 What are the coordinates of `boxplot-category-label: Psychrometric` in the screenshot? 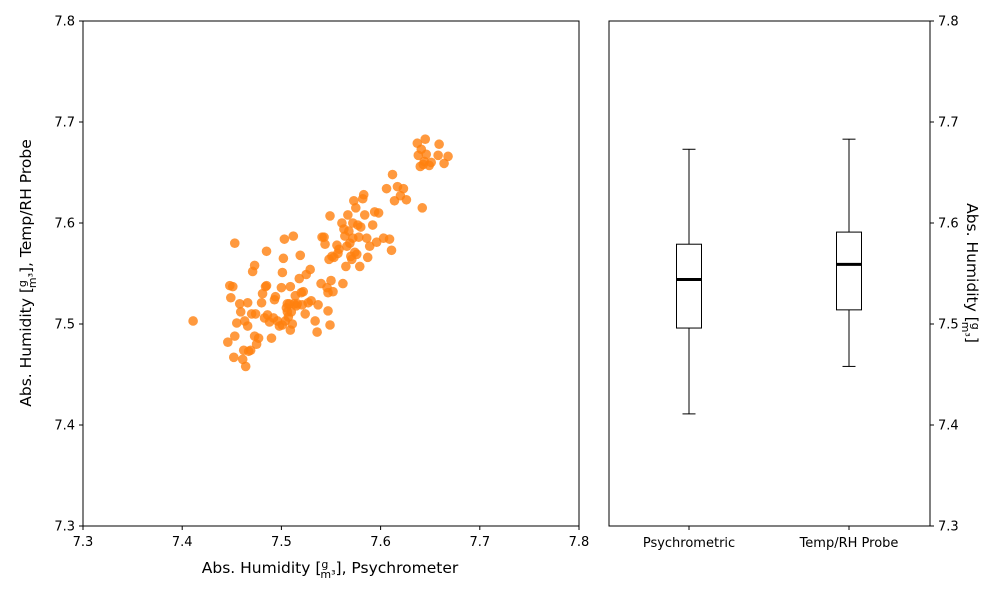 It's located at (689, 543).